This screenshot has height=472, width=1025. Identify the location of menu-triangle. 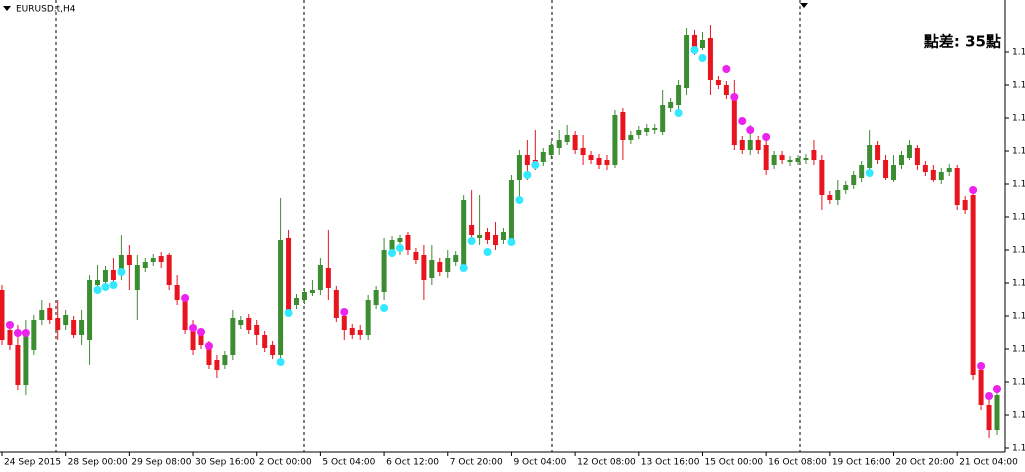
(7, 8).